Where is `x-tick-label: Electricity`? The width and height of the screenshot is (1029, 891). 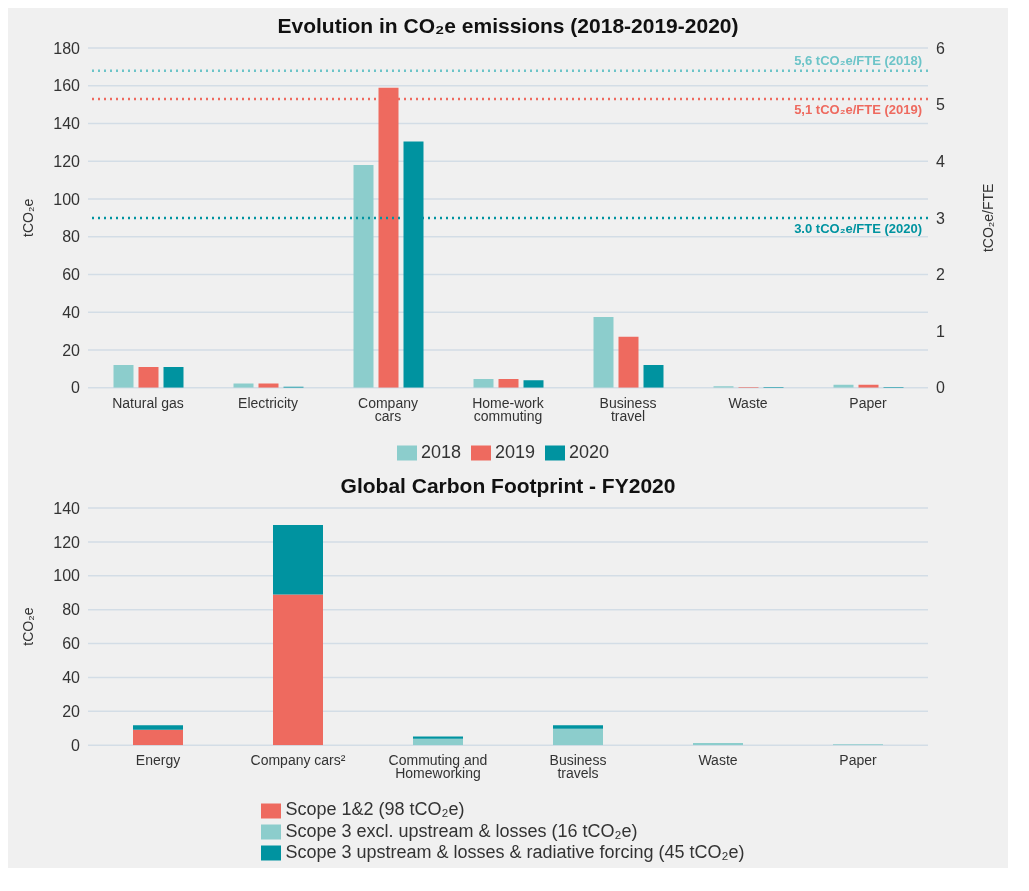
x-tick-label: Electricity is located at coordinates (268, 402).